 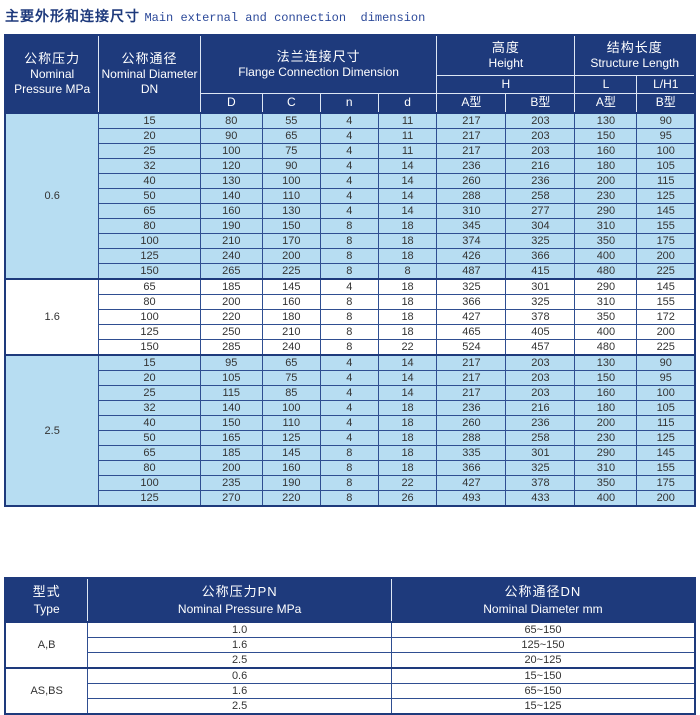 I want to click on dimension-cell: 288, so click(x=471, y=196).